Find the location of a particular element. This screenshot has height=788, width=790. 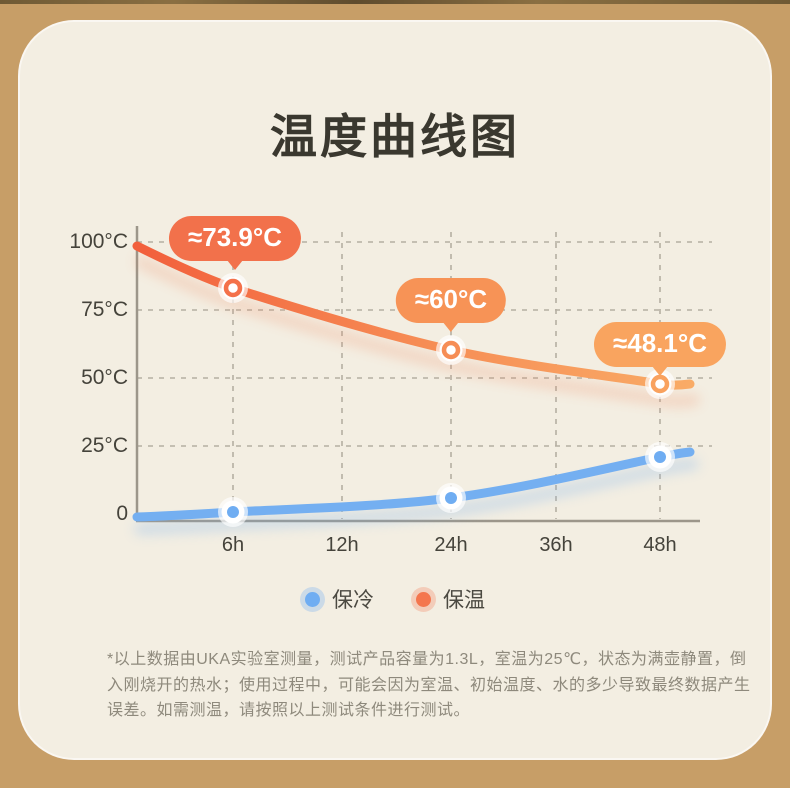

y-tick-100: 100°C is located at coordinates (98, 241).